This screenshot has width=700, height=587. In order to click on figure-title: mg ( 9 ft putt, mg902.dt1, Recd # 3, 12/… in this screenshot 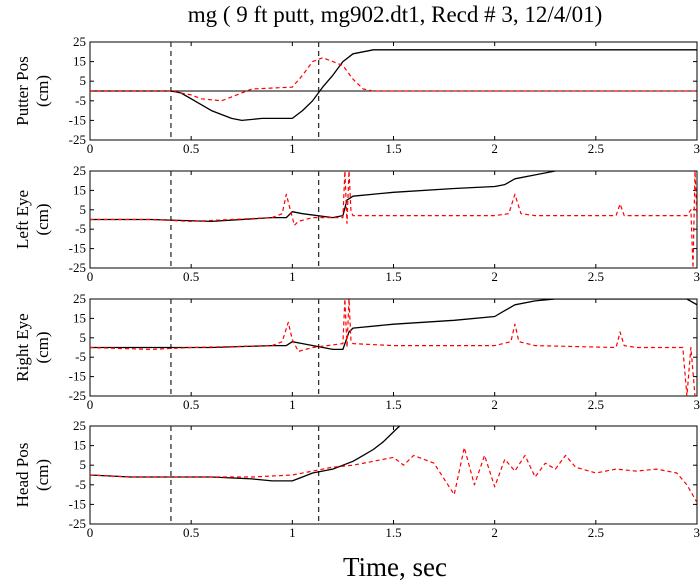, I will do `click(395, 14)`.